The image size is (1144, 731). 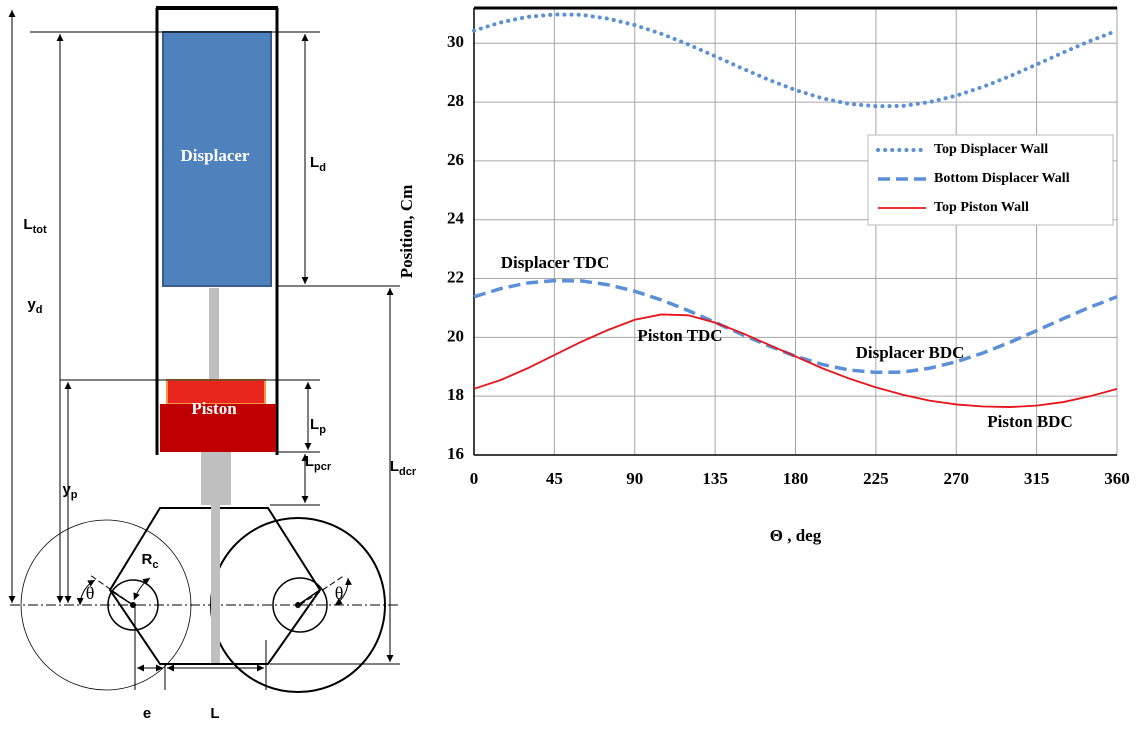 What do you see at coordinates (216, 478) in the screenshot?
I see `piston-rod` at bounding box center [216, 478].